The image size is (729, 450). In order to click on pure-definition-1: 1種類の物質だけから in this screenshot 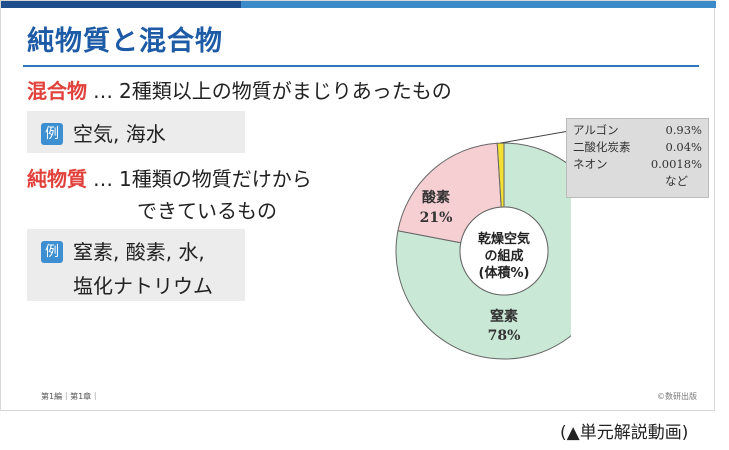, I will do `click(215, 179)`.